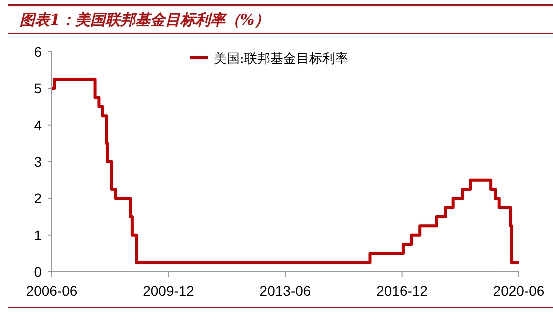 This screenshot has height=333, width=553. Describe the element at coordinates (519, 291) in the screenshot. I see `x-tick-label: 2020-06` at that location.